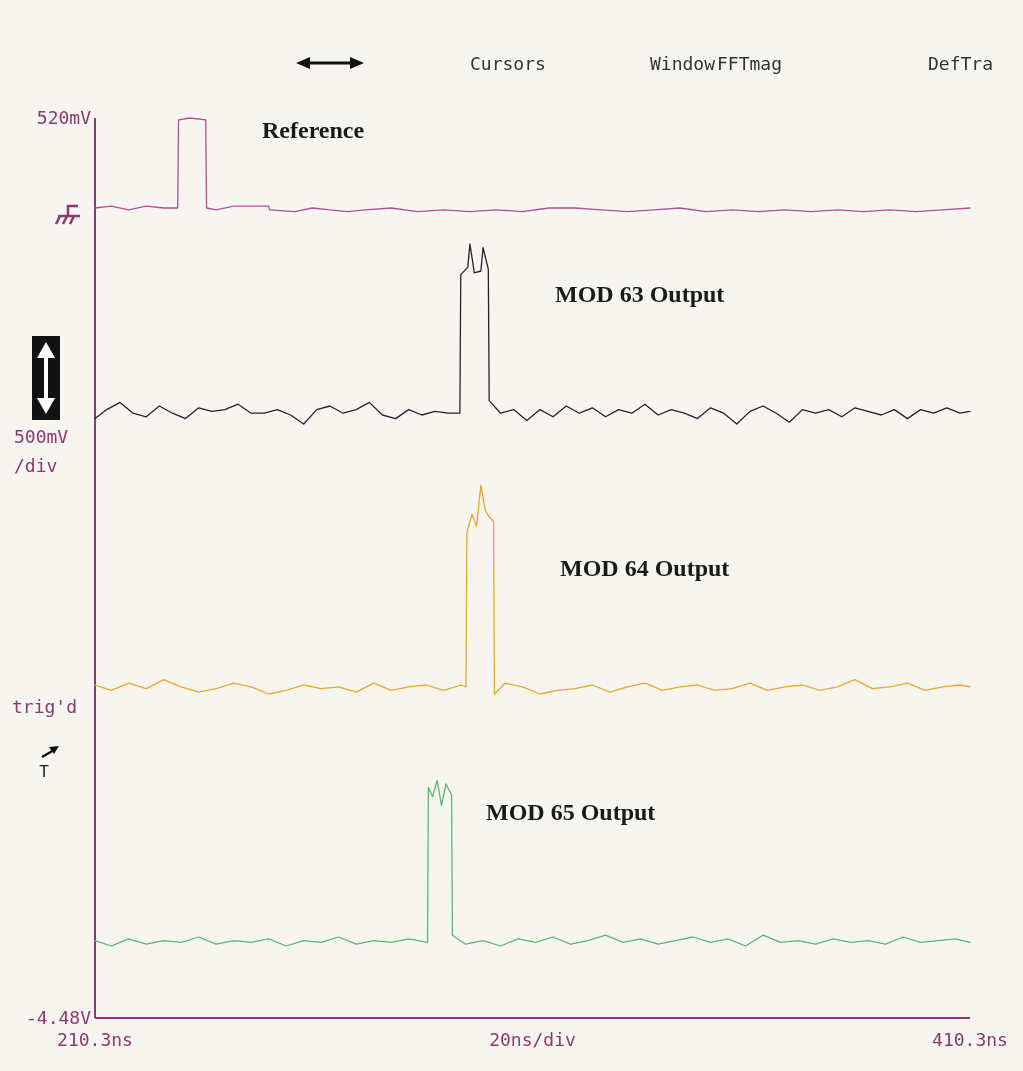 The height and width of the screenshot is (1071, 1023). Describe the element at coordinates (645, 568) in the screenshot. I see `text: MOD 64 Output` at that location.